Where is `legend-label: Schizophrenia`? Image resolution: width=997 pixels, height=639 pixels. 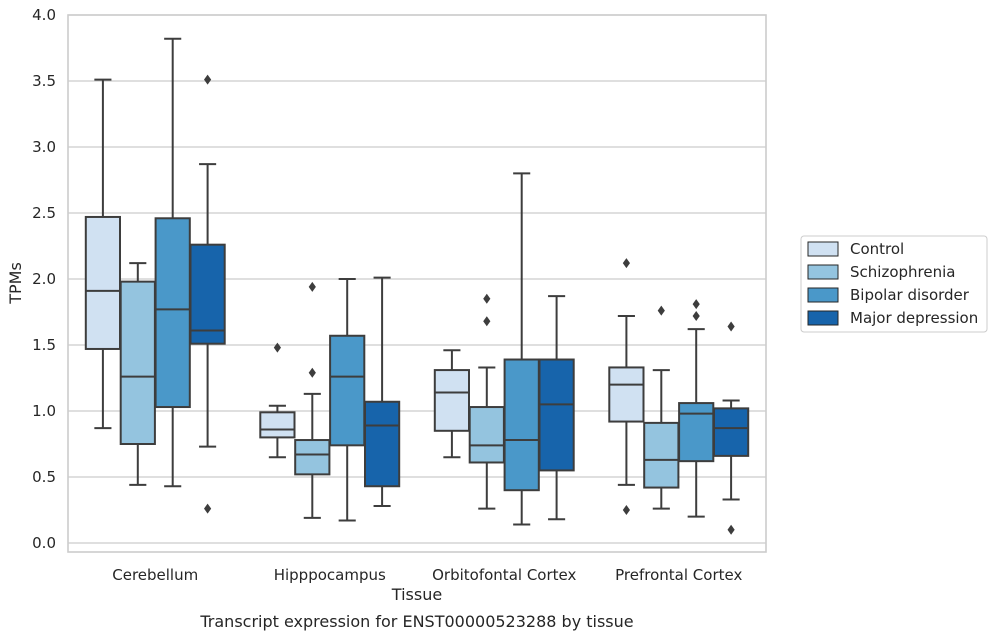
legend-label: Schizophrenia is located at coordinates (902, 272).